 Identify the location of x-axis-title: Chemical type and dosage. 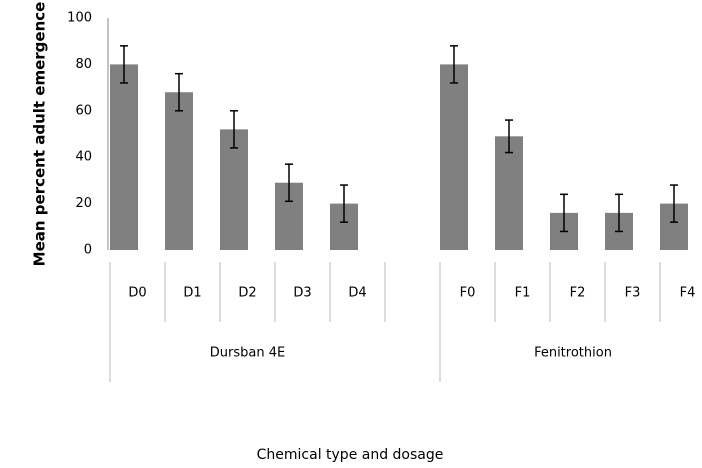
(350, 455).